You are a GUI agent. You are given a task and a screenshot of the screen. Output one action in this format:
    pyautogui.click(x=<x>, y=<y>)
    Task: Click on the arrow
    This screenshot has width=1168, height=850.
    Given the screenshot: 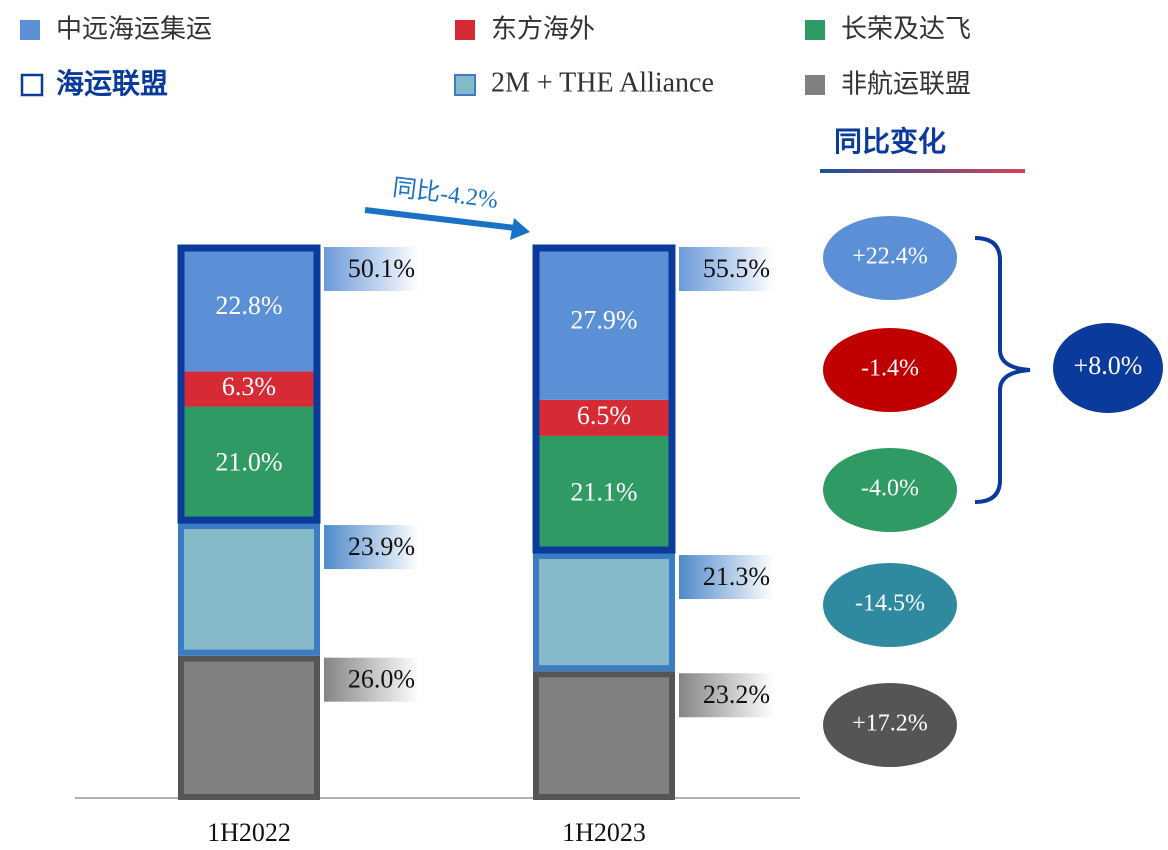 What is the action you would take?
    pyautogui.click(x=440, y=219)
    